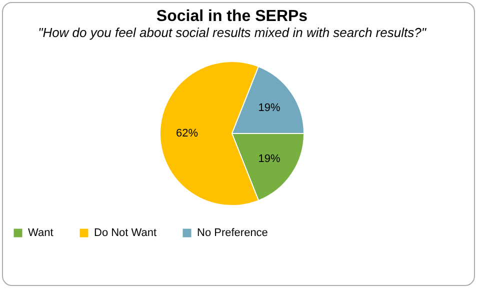 This screenshot has width=479, height=290. I want to click on chart-title: Social in the SERPs, so click(232, 16).